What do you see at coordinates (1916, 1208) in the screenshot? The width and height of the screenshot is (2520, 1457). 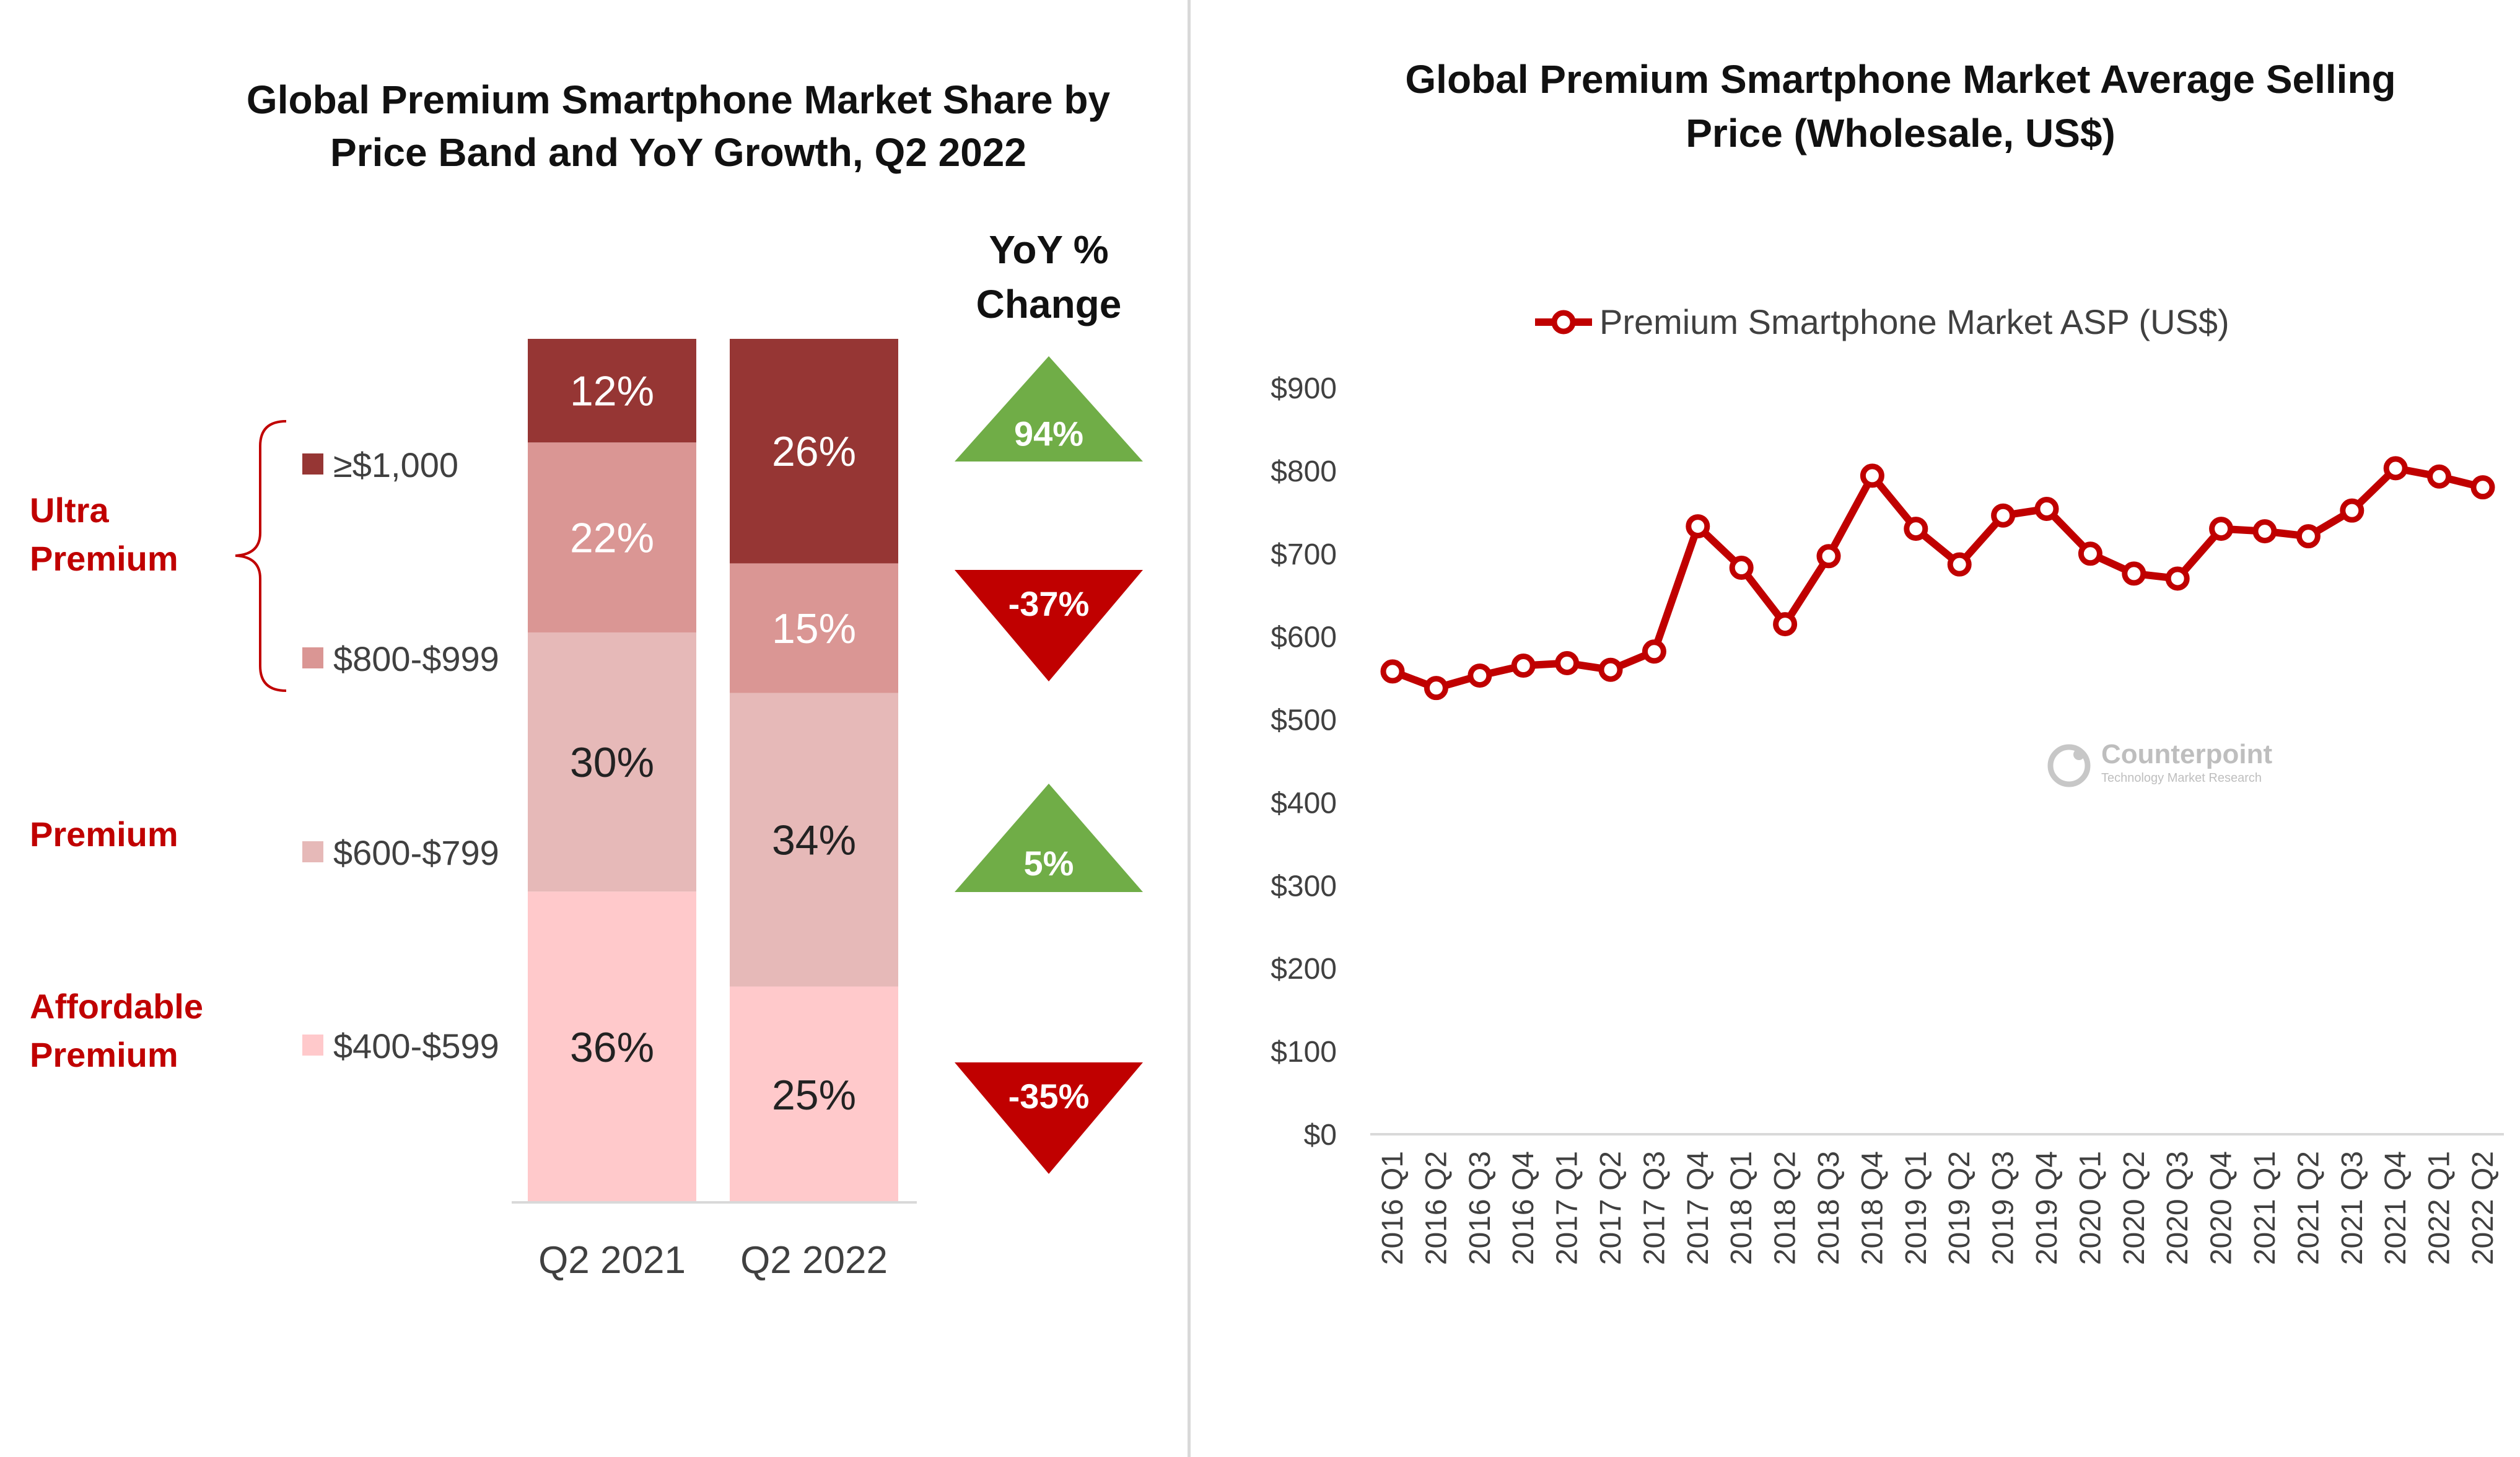 I see `x-tick-label-2019-q1: 2019 Q1` at bounding box center [1916, 1208].